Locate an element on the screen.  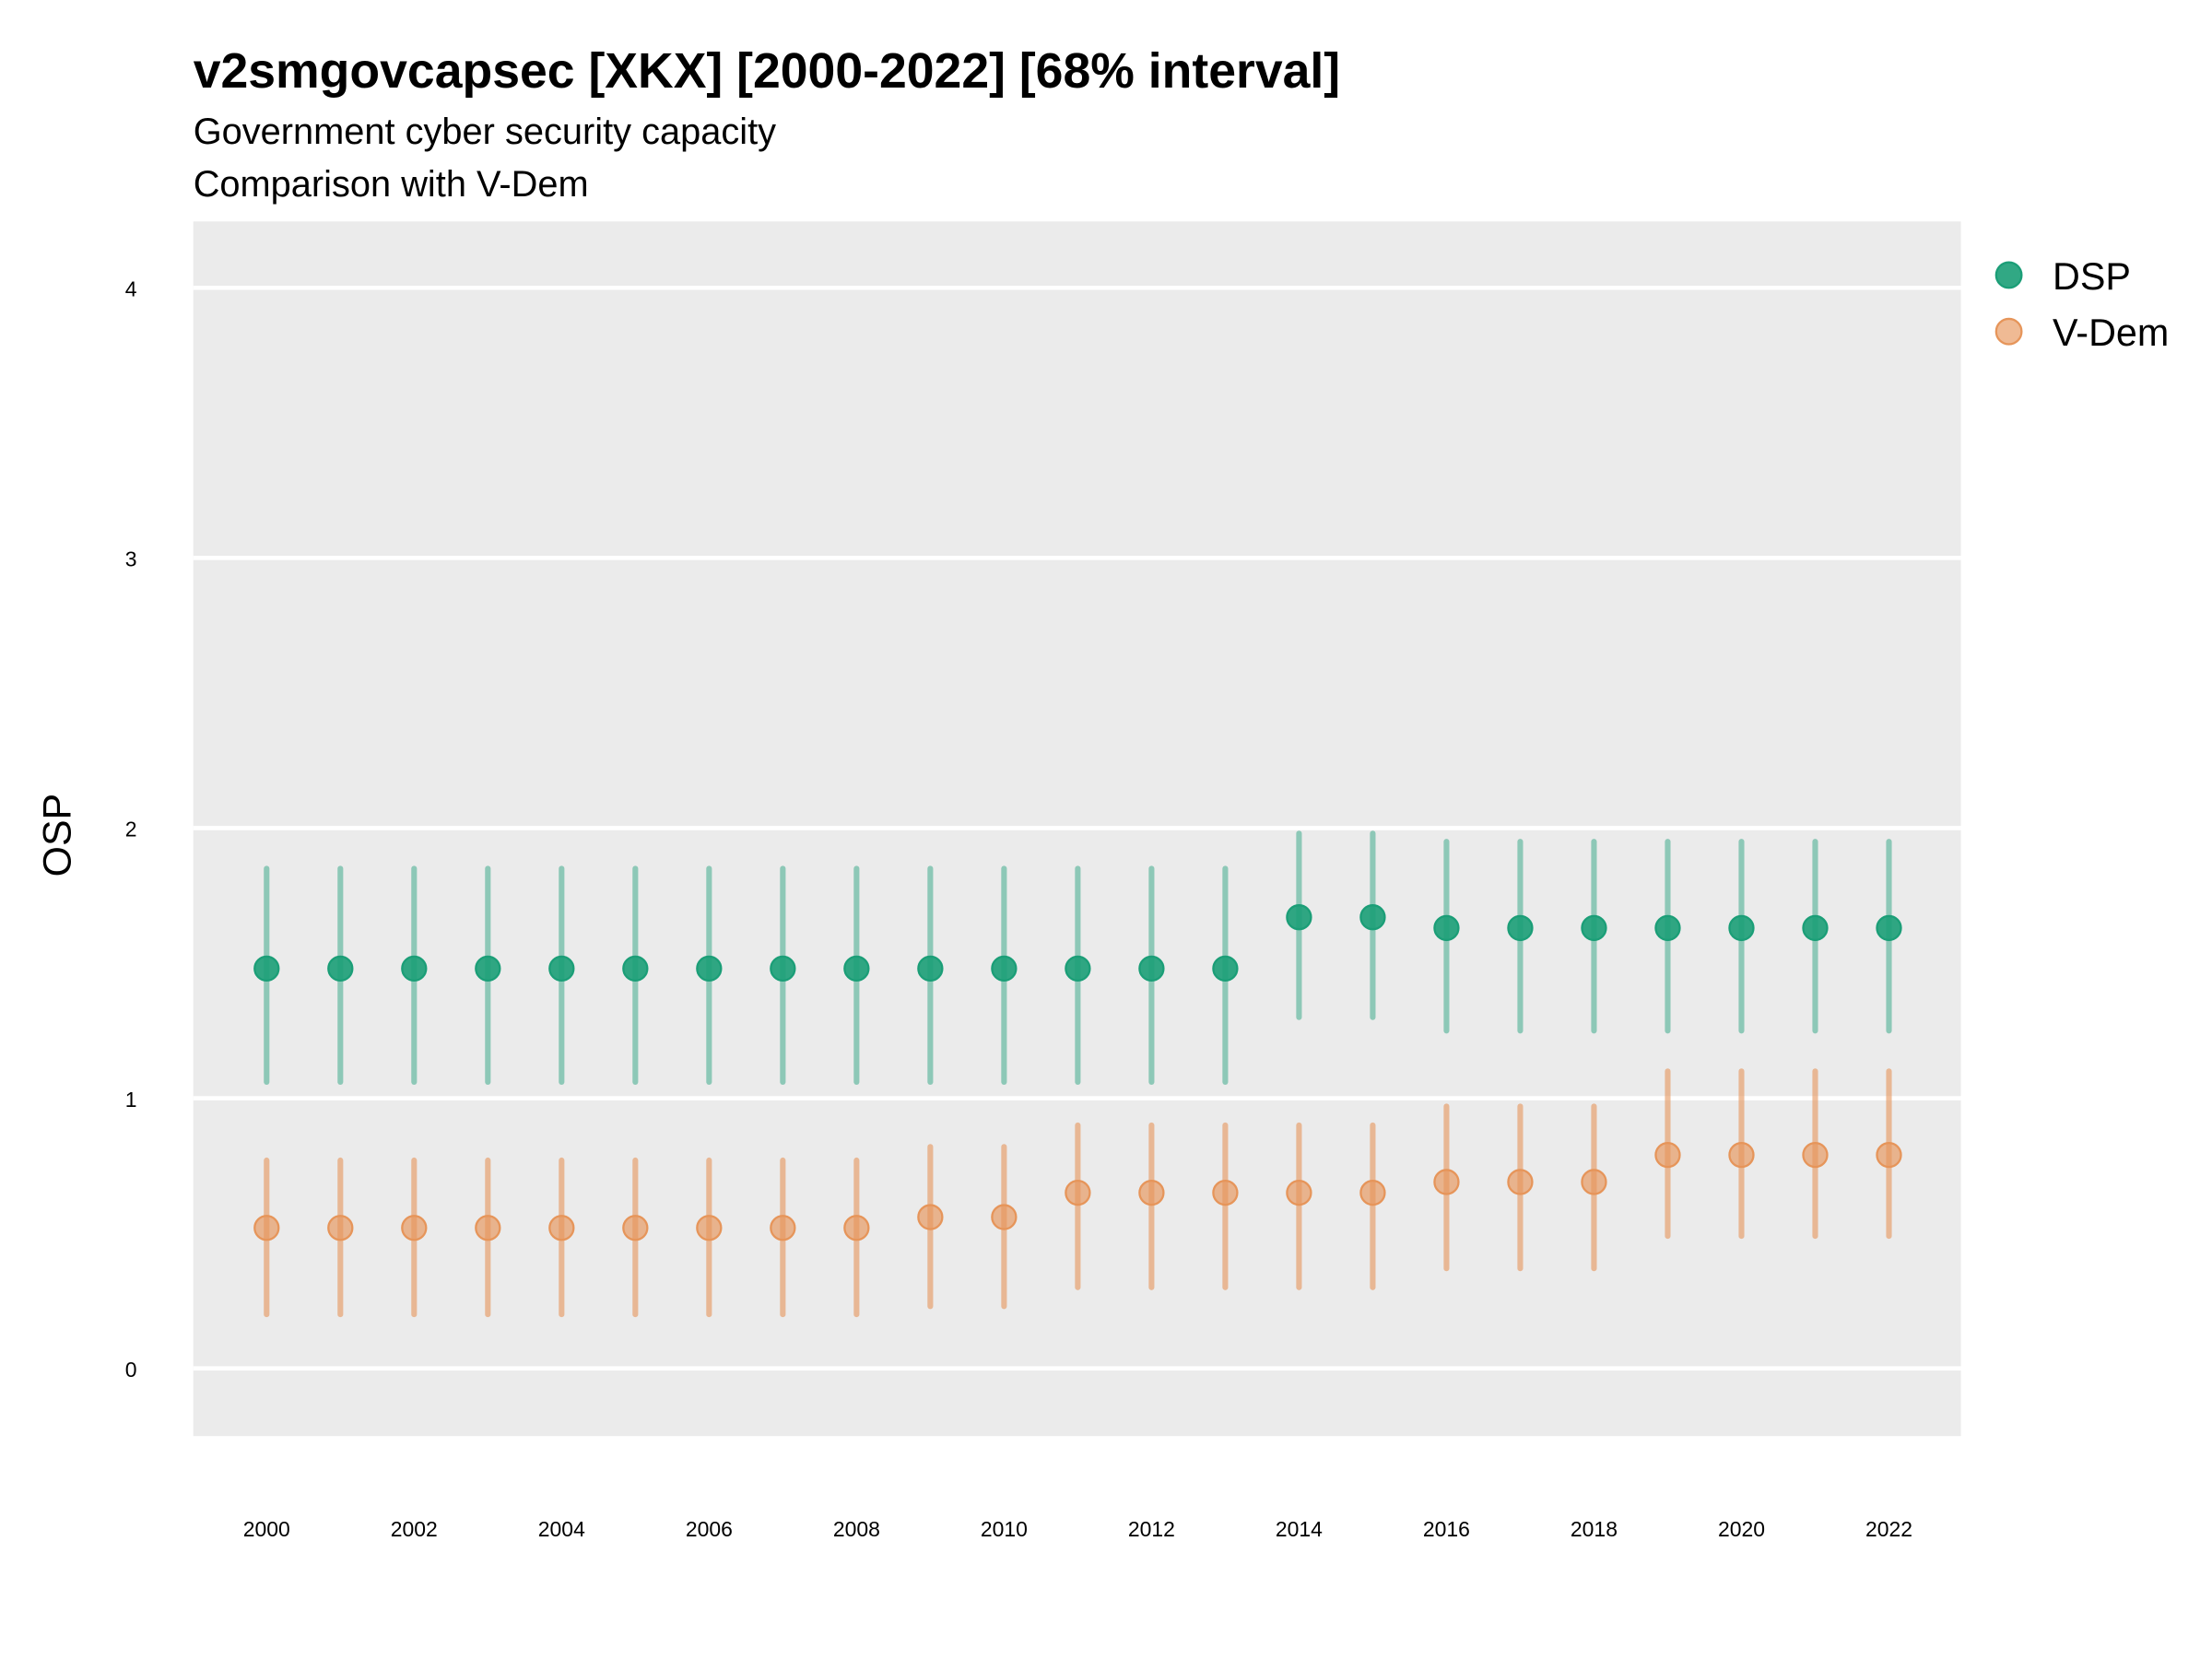
series-dsp is located at coordinates (1077, 958).